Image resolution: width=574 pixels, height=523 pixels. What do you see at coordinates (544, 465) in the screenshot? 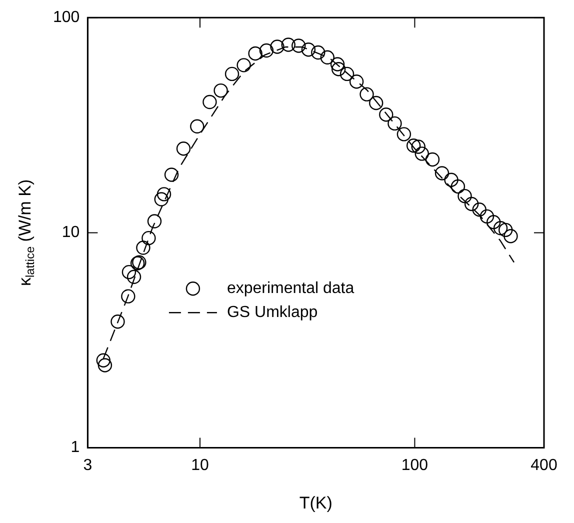
I see `x-tick-label: 400` at bounding box center [544, 465].